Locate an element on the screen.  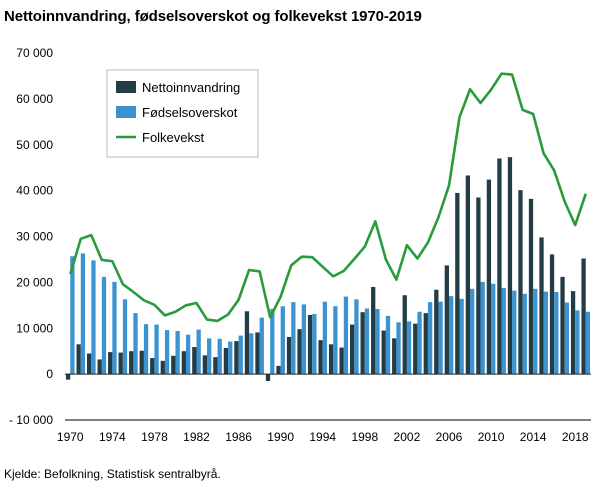
x-tick-label: 1974 is located at coordinates (112, 437).